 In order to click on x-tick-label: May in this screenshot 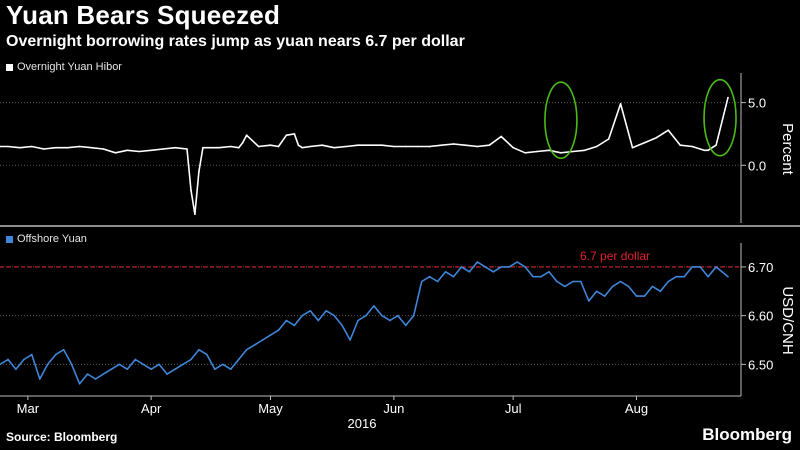, I will do `click(270, 408)`.